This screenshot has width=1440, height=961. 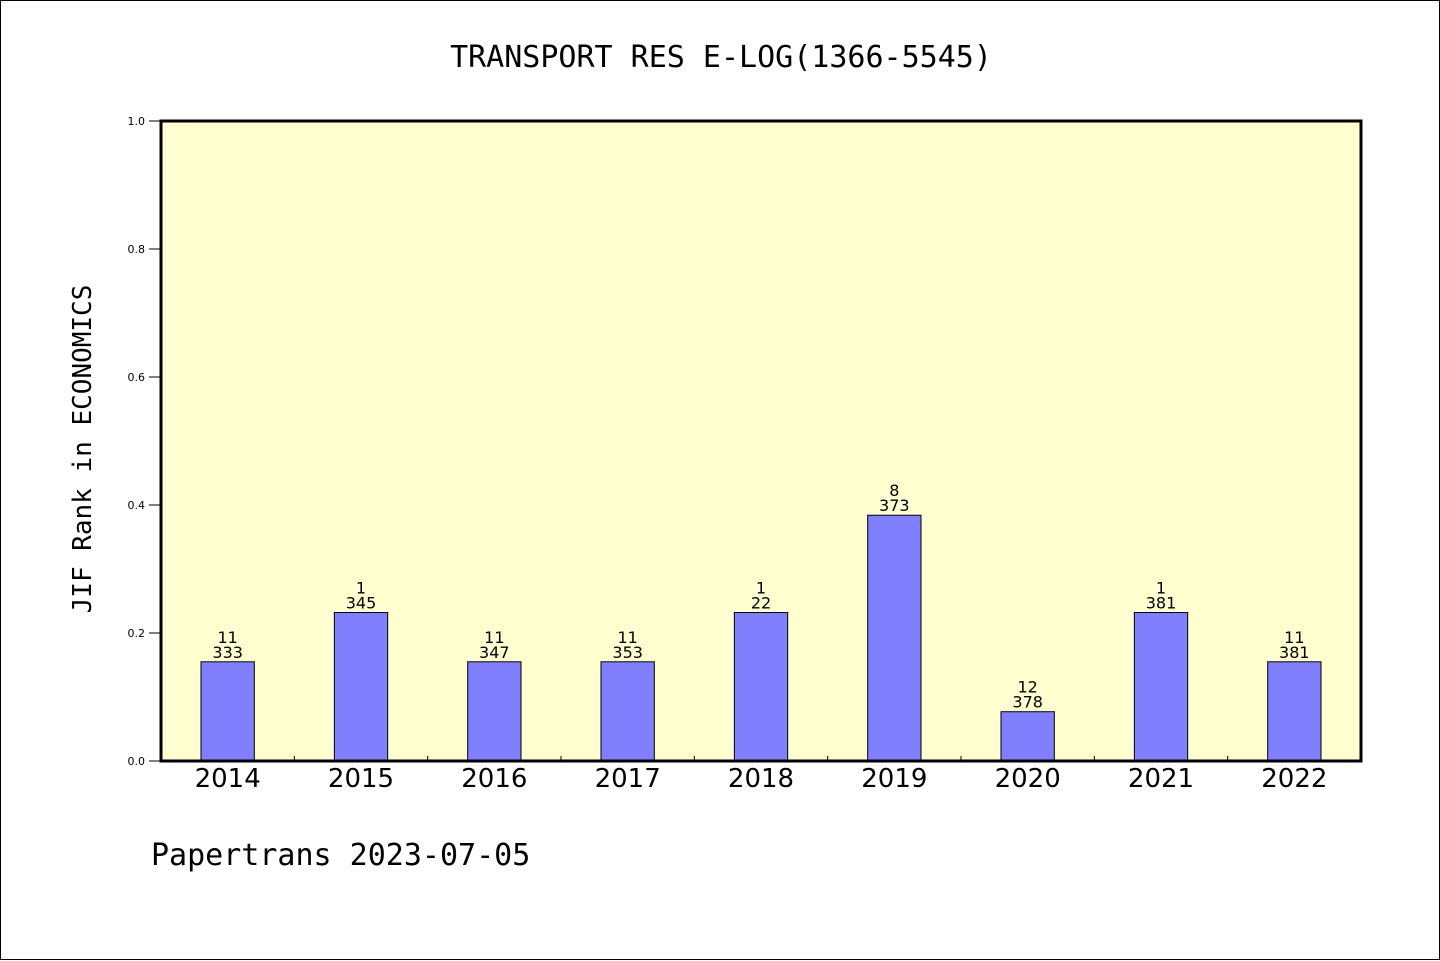 I want to click on data-label-total: 353, so click(x=627, y=652).